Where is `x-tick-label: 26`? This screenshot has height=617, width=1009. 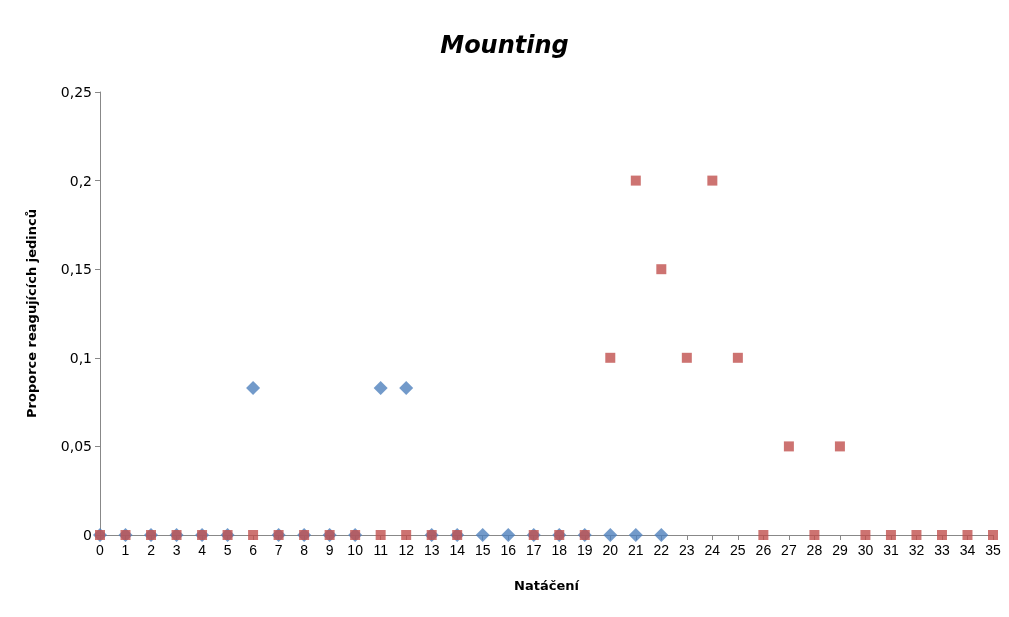
x-tick-label: 26 is located at coordinates (763, 550).